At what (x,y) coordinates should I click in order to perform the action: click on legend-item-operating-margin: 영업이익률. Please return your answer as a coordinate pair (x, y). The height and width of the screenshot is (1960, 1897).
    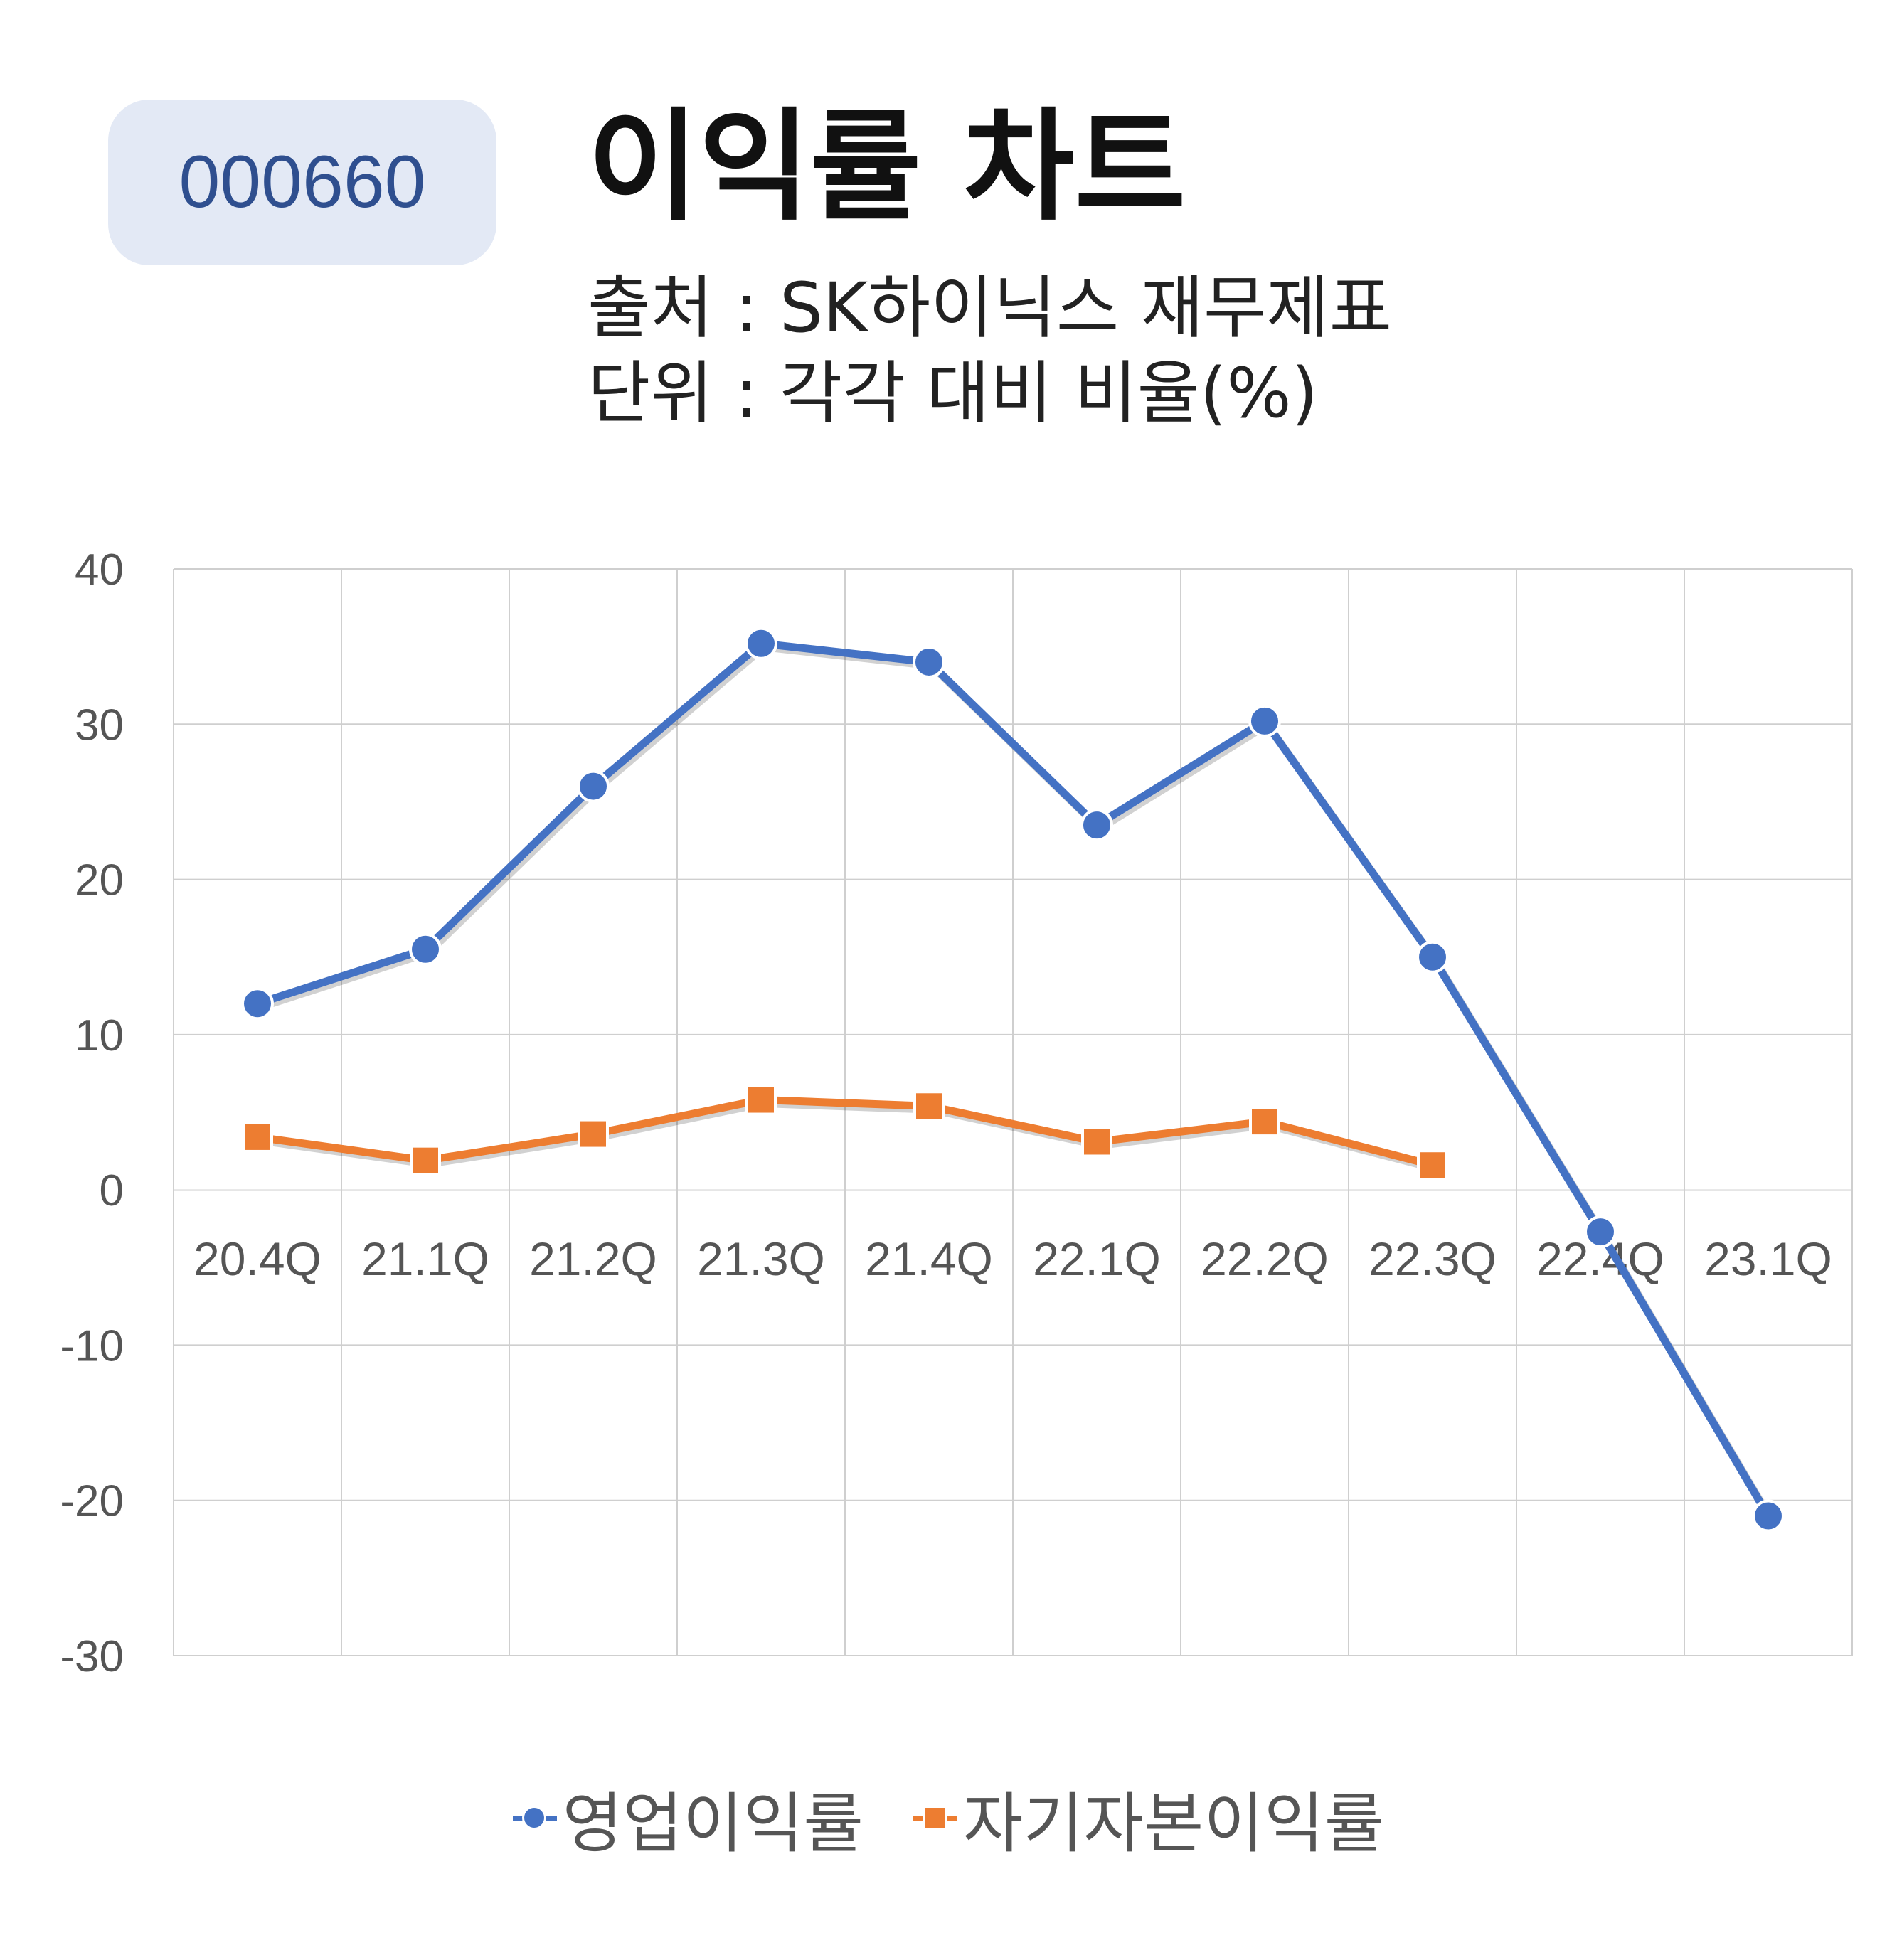
    Looking at the image, I should click on (688, 1818).